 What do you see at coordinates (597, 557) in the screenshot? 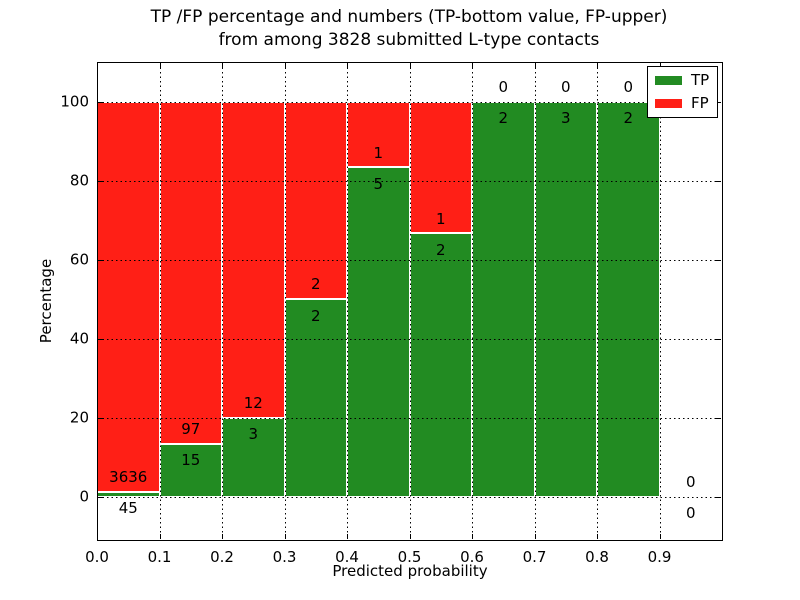
I see `x-tick-label: 0.8` at bounding box center [597, 557].